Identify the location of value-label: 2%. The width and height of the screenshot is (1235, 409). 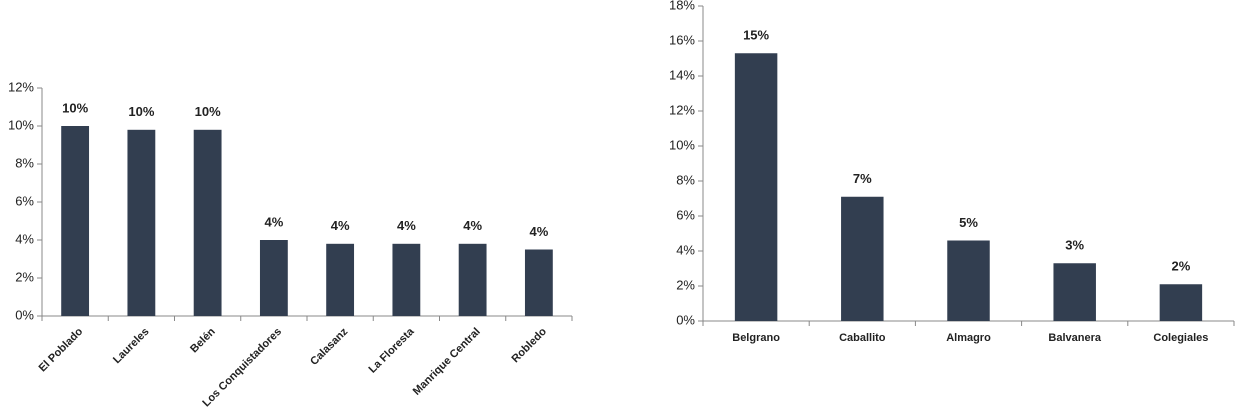
(1181, 266).